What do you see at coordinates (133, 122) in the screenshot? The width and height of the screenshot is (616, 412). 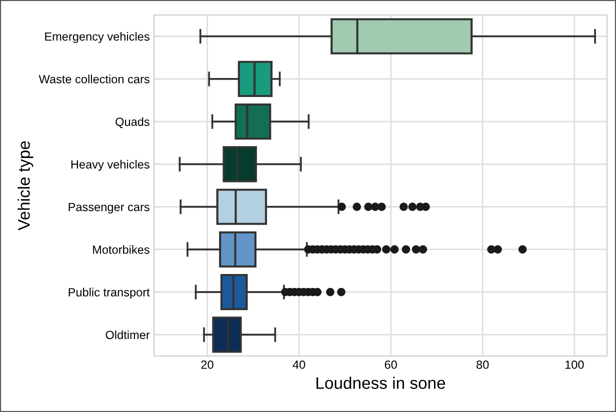 I see `y-tick-label: Quads` at bounding box center [133, 122].